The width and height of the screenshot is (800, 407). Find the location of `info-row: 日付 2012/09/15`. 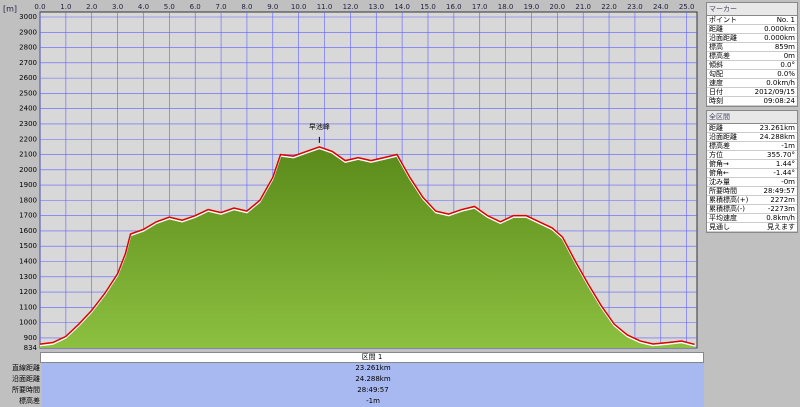

info-row: 日付 2012/09/15 is located at coordinates (752, 92).